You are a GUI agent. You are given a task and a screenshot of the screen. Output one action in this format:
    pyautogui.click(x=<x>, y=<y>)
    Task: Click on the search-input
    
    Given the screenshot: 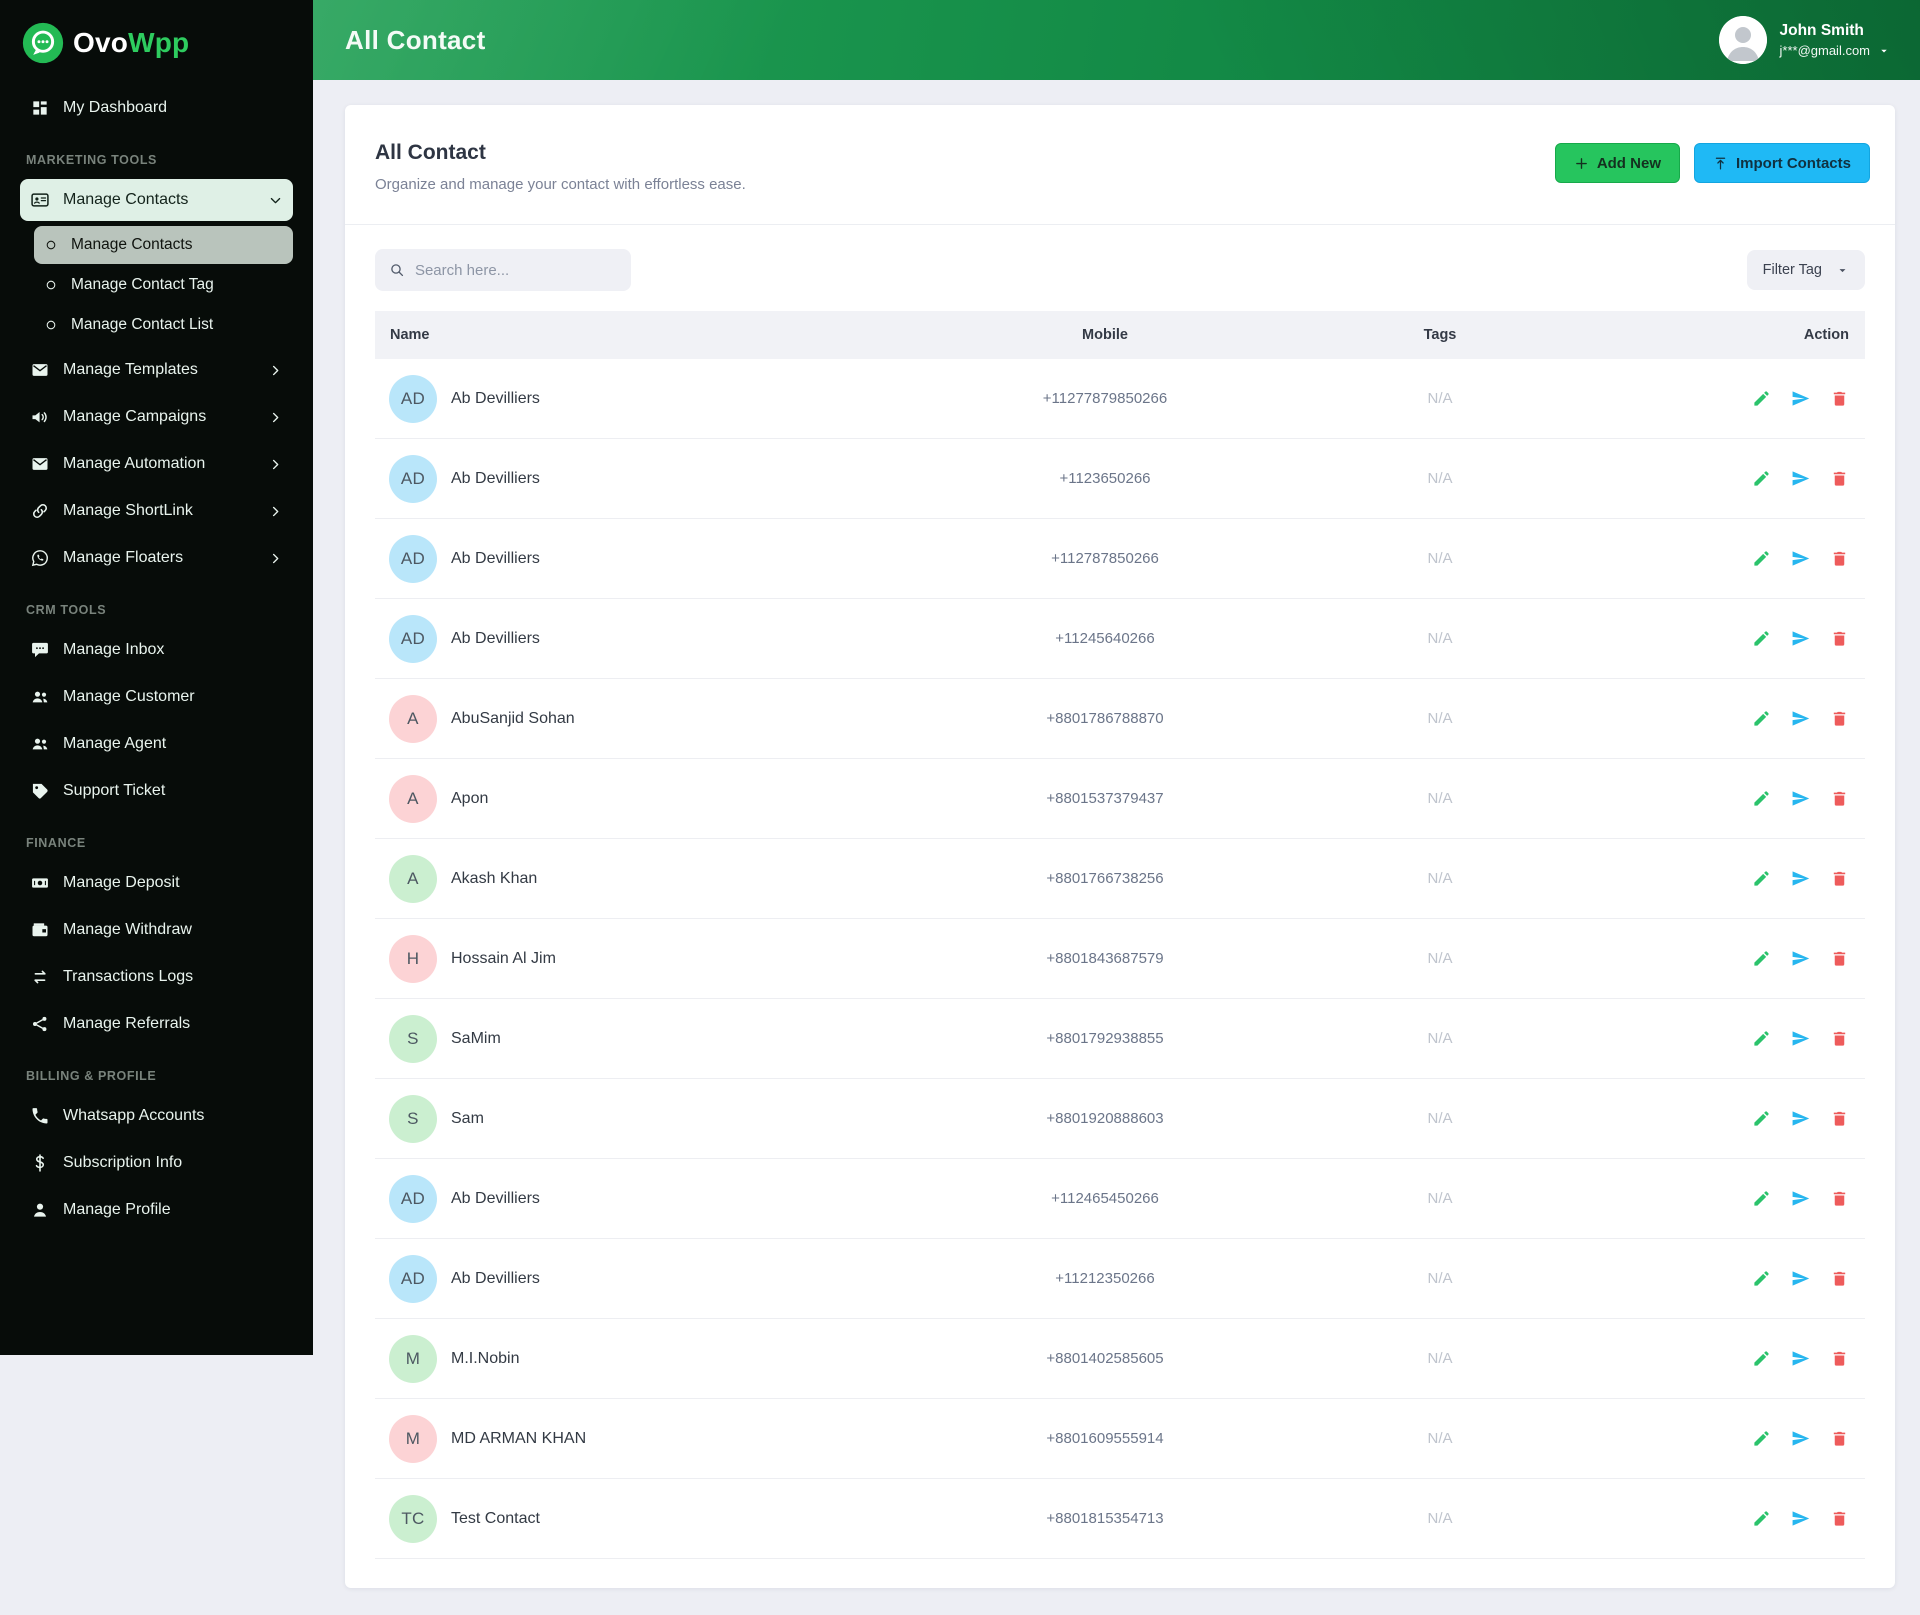 What is the action you would take?
    pyautogui.click(x=515, y=270)
    